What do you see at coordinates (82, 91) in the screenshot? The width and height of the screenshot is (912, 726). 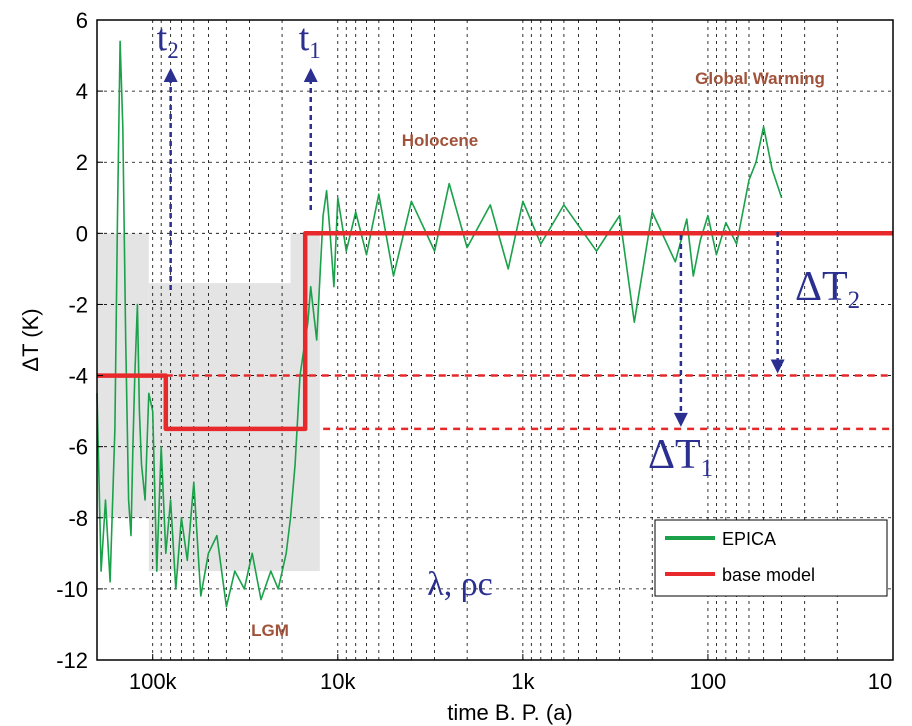 I see `y-tick-label: 4` at bounding box center [82, 91].